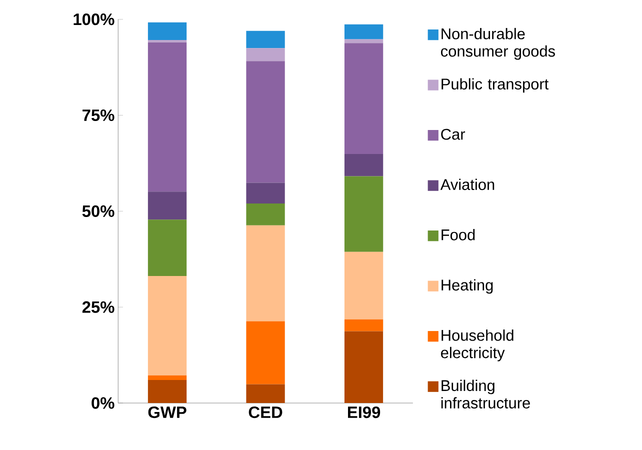 This screenshot has width=642, height=450. Describe the element at coordinates (167, 412) in the screenshot. I see `x-tick-label: GWP` at that location.